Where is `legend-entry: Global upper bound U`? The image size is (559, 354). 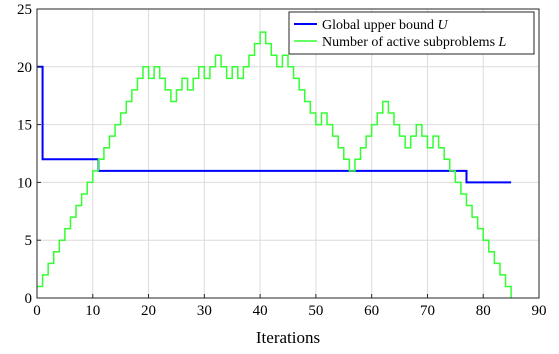 legend-entry: Global upper bound U is located at coordinates (385, 25).